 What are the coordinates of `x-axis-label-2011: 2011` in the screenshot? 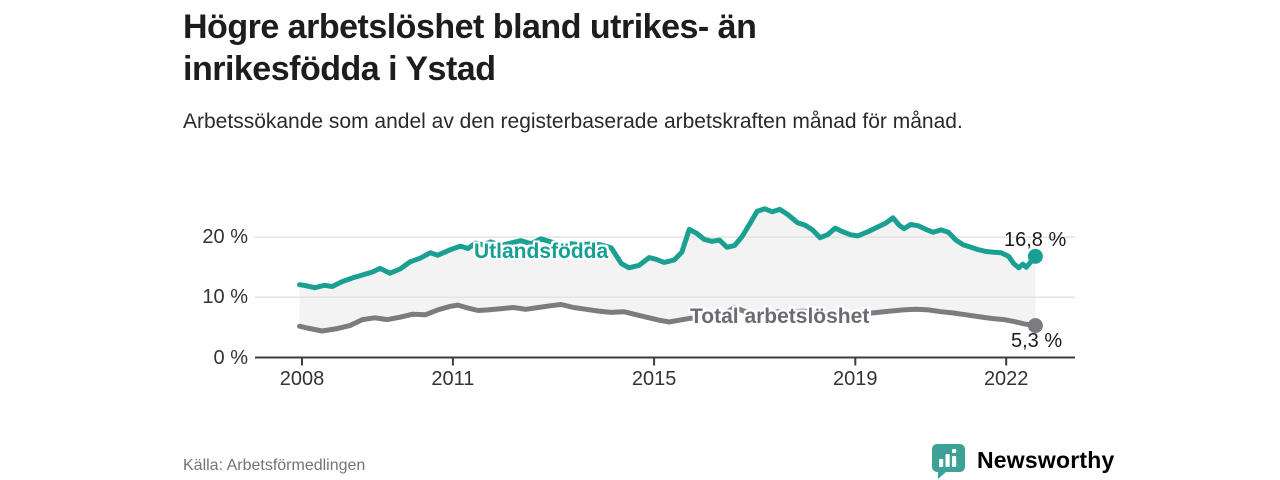 It's located at (453, 379).